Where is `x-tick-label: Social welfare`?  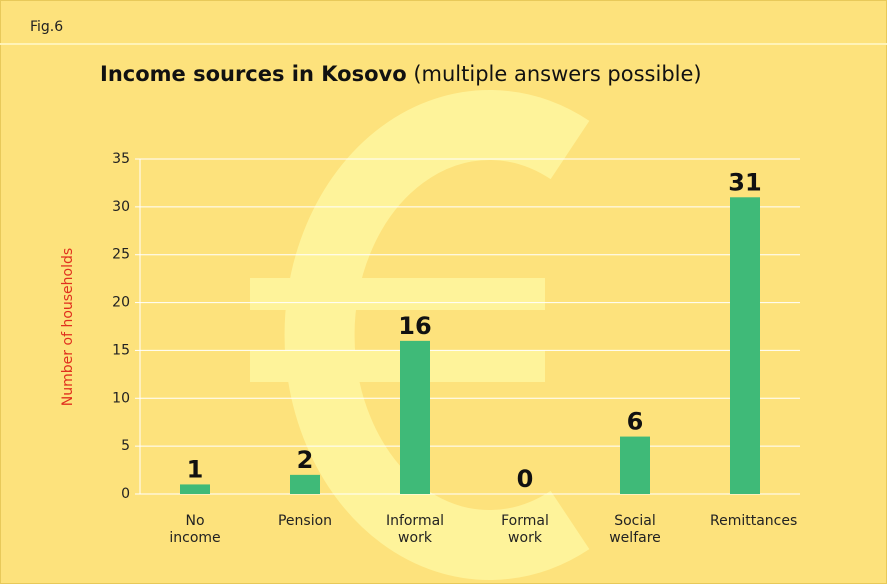
x-tick-label: Social welfare is located at coordinates (635, 529).